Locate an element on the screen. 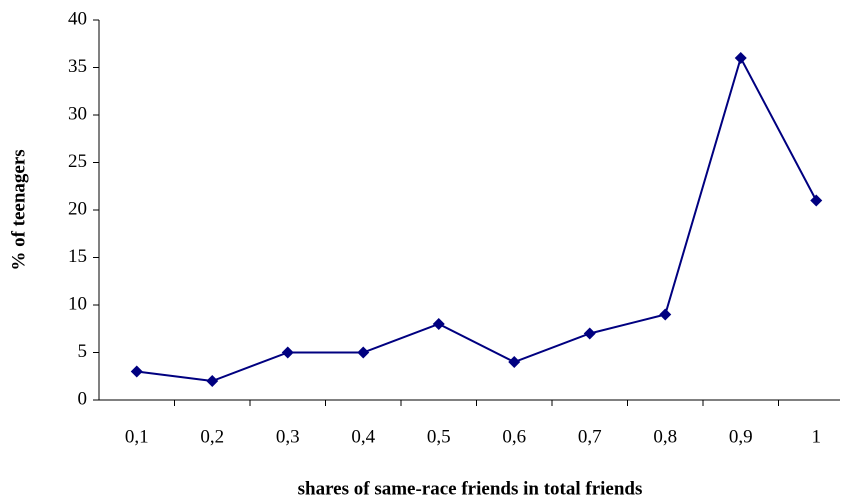 Image resolution: width=841 pixels, height=503 pixels. x-tick-label: 0,8 is located at coordinates (665, 436).